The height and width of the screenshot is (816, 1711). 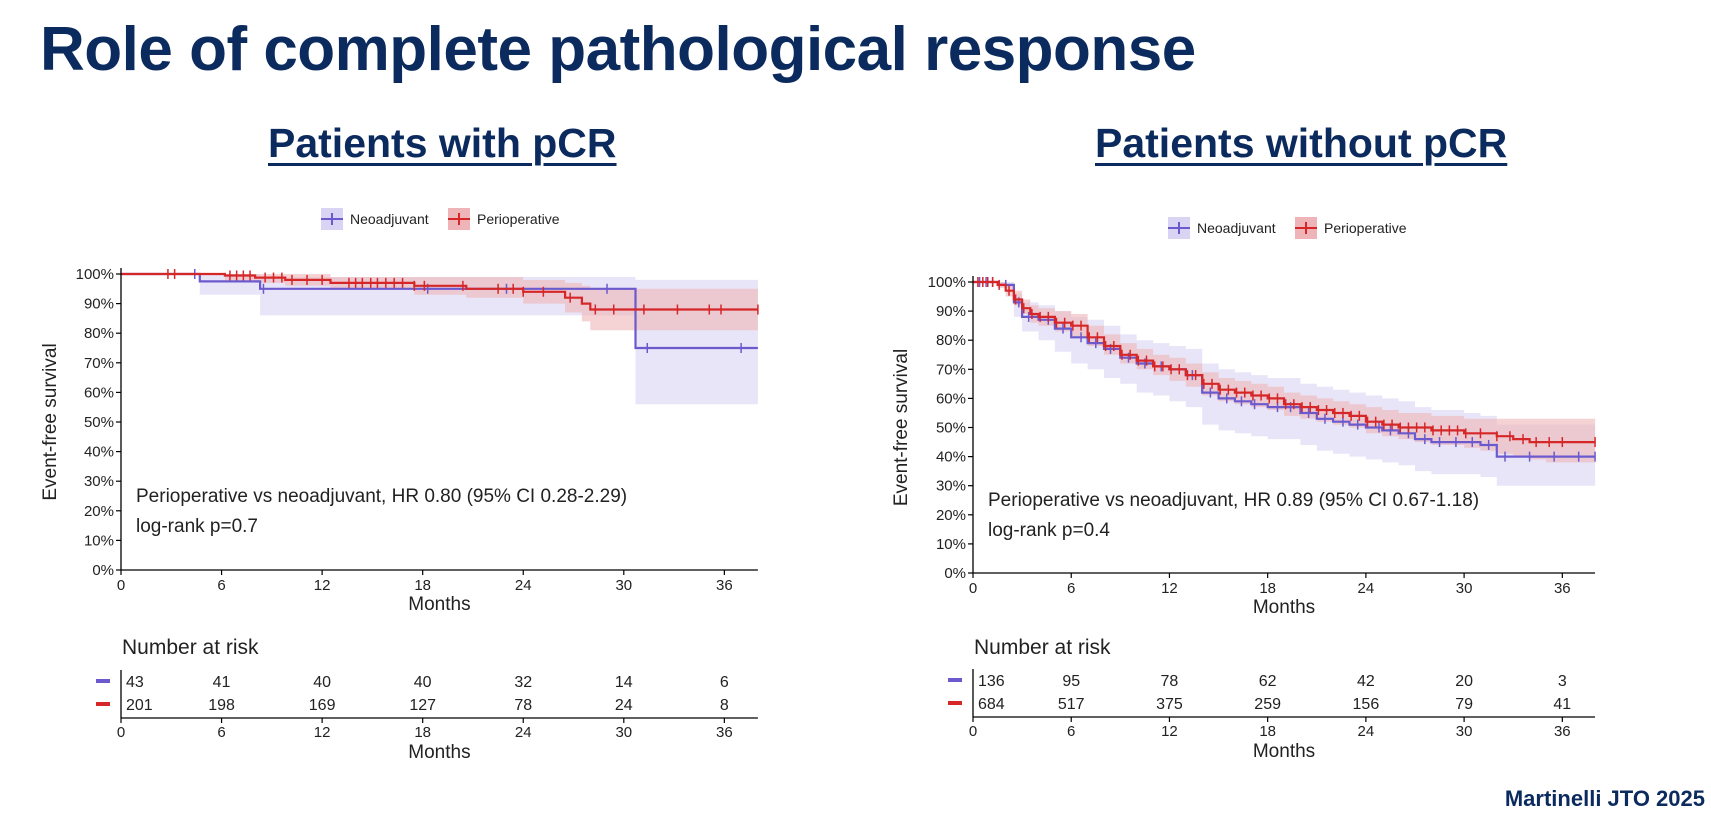 What do you see at coordinates (1301, 143) in the screenshot?
I see `chart-title-without-pcr: Patients without pCR` at bounding box center [1301, 143].